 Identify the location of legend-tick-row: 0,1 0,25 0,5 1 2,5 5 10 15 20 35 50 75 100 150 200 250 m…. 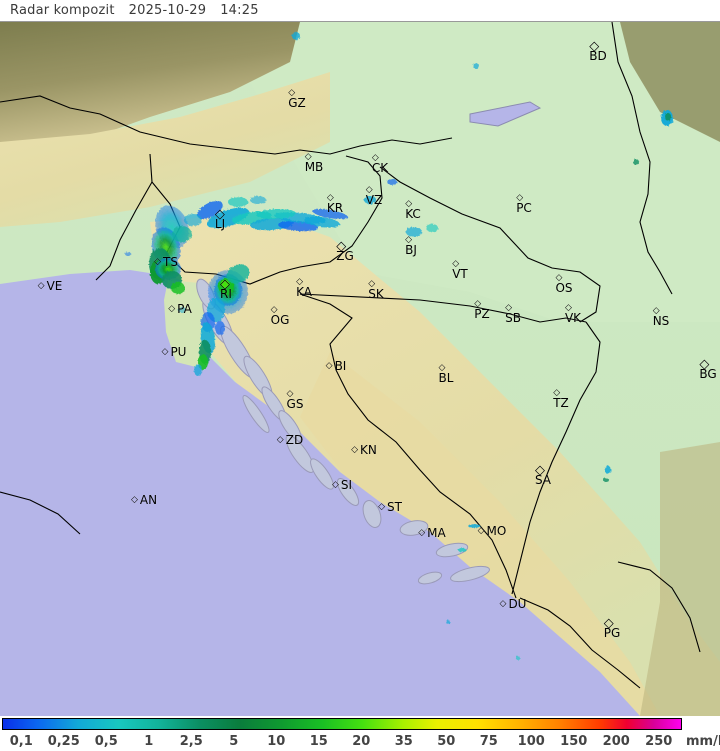
(360, 741).